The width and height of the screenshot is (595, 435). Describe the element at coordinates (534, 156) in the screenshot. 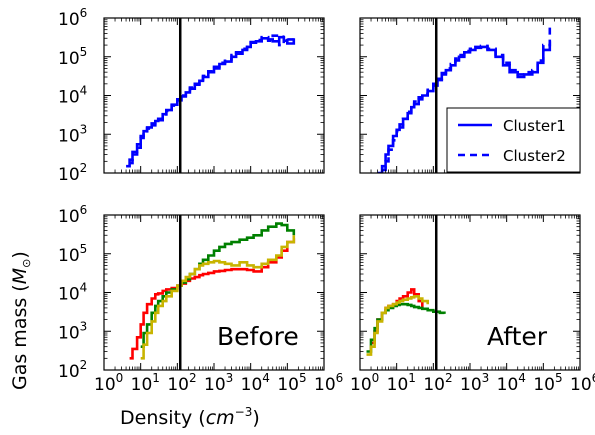

I see `legend-label-cluster2: Cluster2` at that location.